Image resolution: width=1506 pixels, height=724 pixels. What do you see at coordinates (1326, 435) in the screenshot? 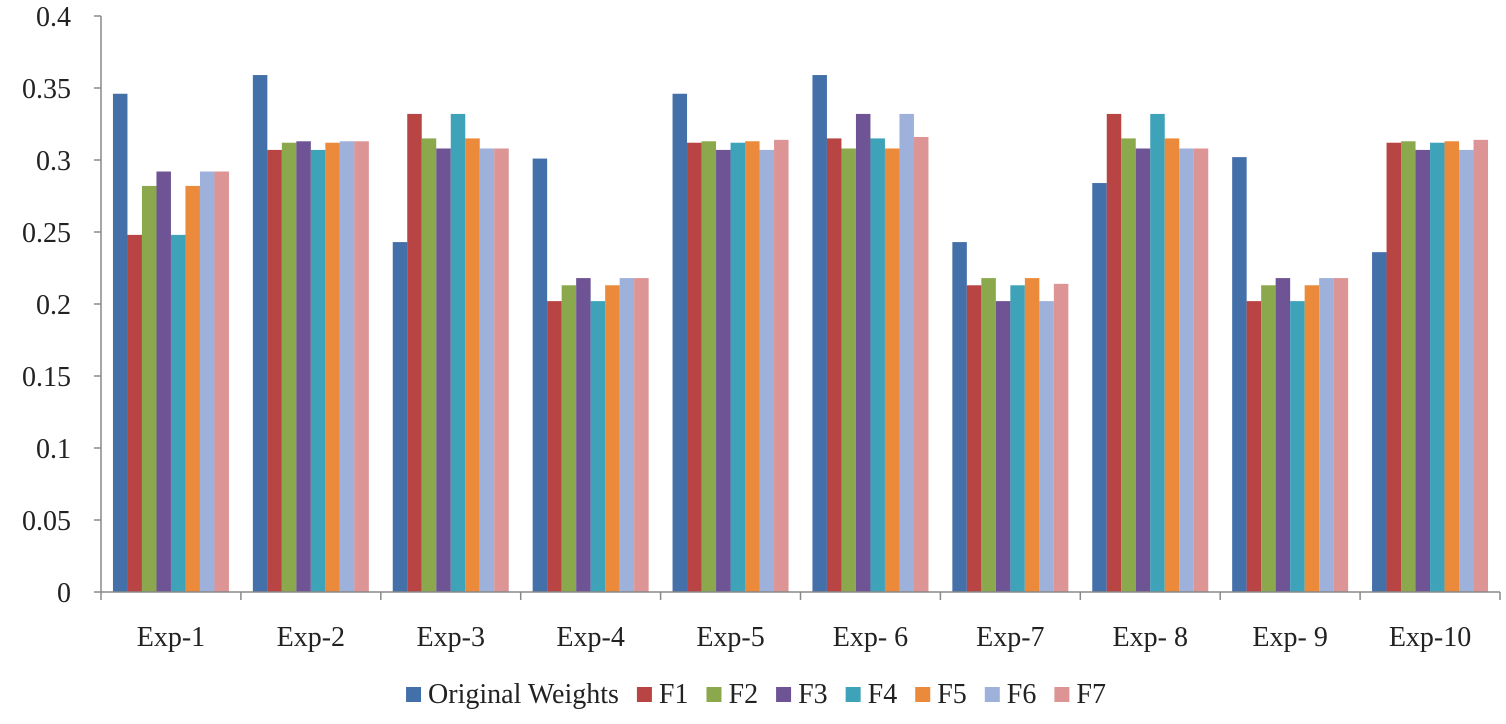
I see `bar-exp-9-f6` at bounding box center [1326, 435].